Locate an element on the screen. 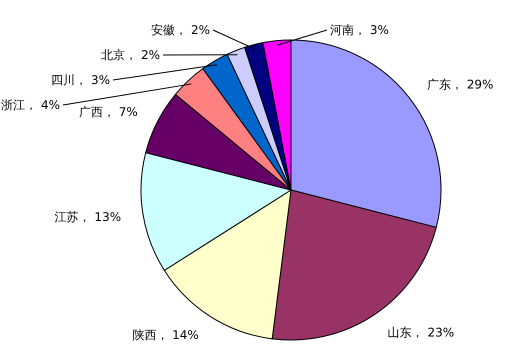 This screenshot has width=509, height=358. slice-label: 北京， 2% is located at coordinates (130, 55).